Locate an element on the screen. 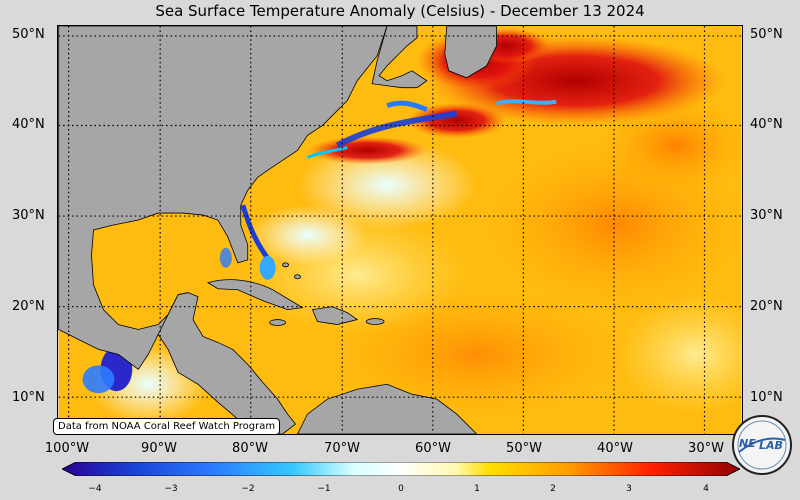  colorbar is located at coordinates (401, 469).